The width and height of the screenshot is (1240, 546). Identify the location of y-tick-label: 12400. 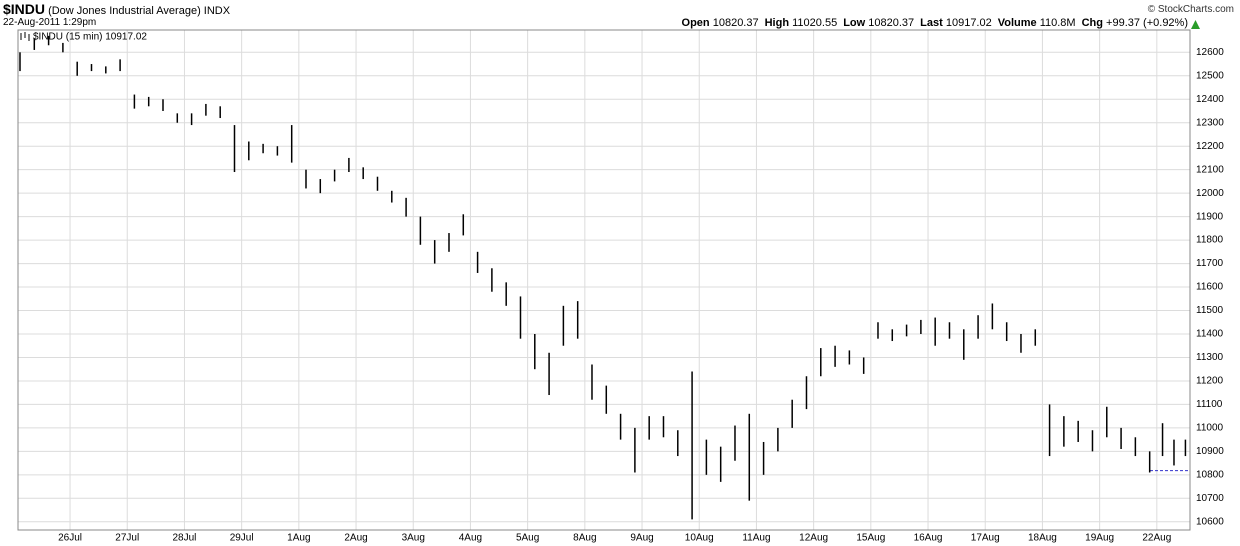
(1210, 99).